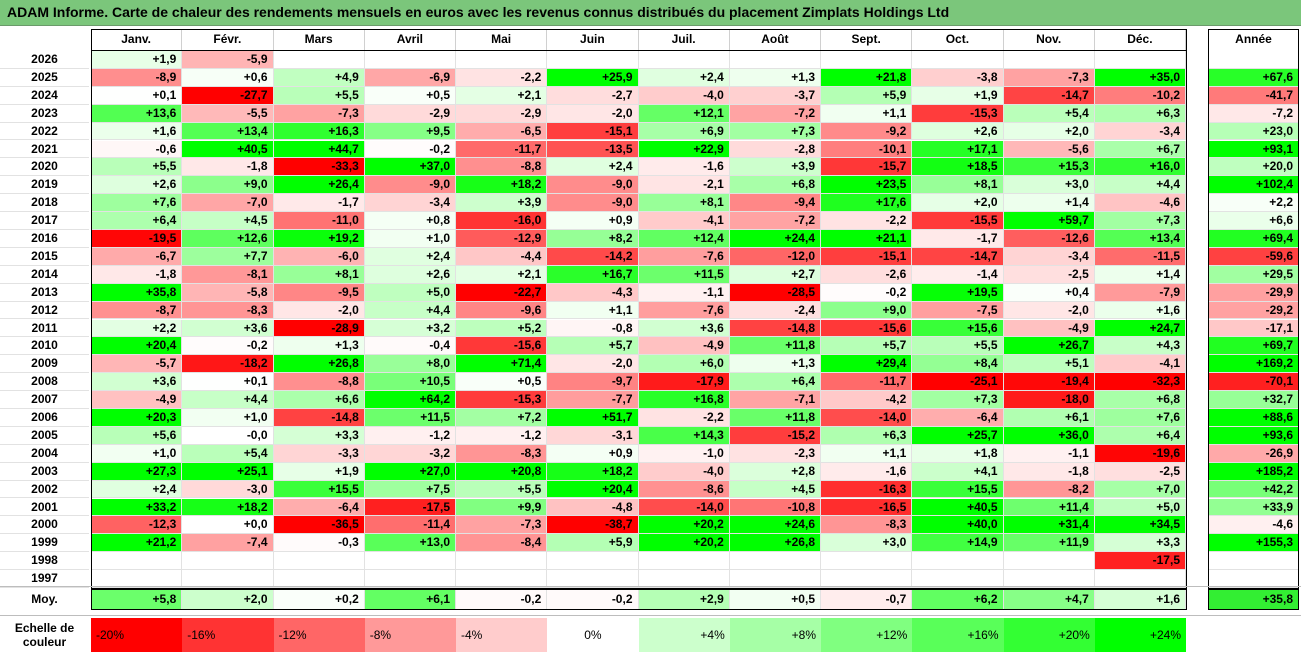  Describe the element at coordinates (775, 400) in the screenshot. I see `heatmap-cell: -7,1` at that location.